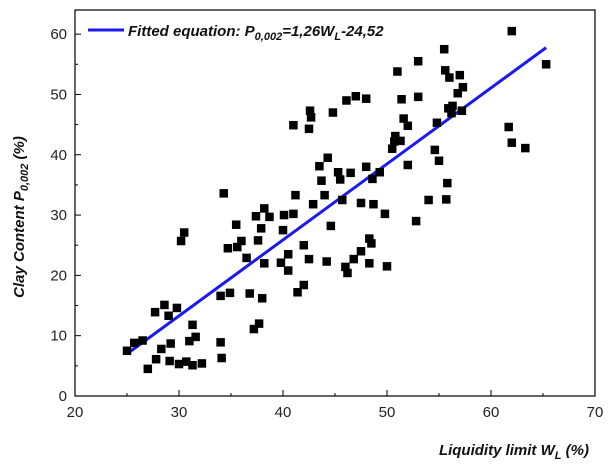 The height and width of the screenshot is (464, 609). Describe the element at coordinates (75, 412) in the screenshot. I see `x-tick-label: 20` at that location.